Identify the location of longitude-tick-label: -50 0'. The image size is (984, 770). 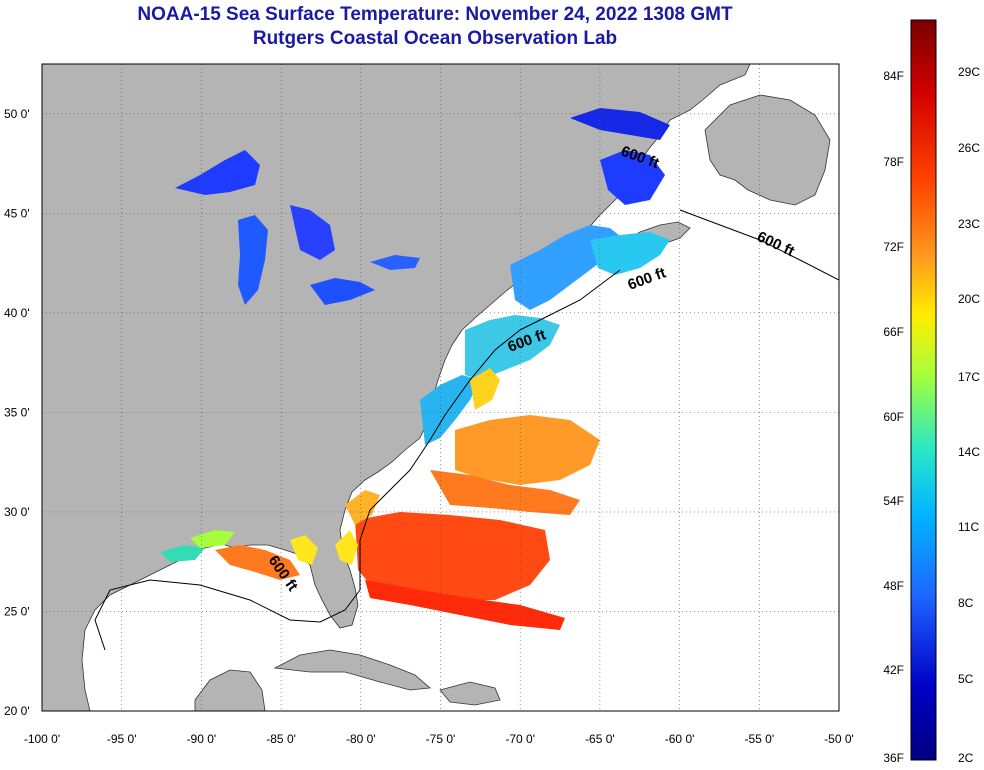
(839, 739).